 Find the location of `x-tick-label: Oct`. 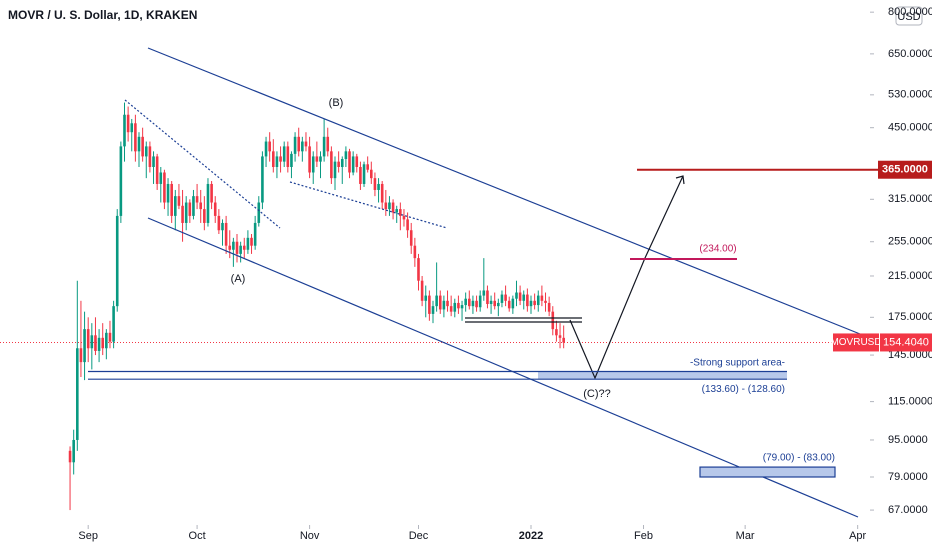

x-tick-label: Oct is located at coordinates (197, 536).